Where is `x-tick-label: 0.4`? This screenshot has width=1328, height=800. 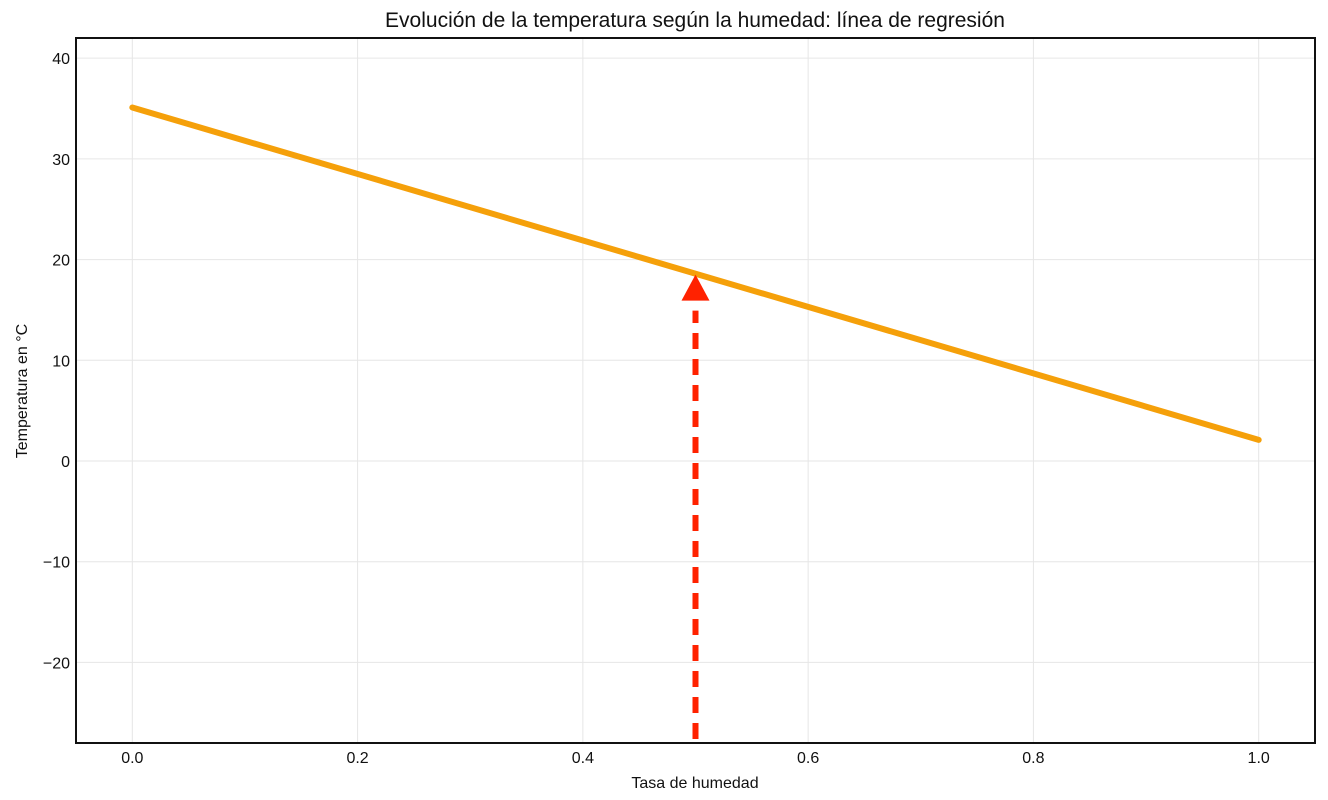
x-tick-label: 0.4 is located at coordinates (583, 758).